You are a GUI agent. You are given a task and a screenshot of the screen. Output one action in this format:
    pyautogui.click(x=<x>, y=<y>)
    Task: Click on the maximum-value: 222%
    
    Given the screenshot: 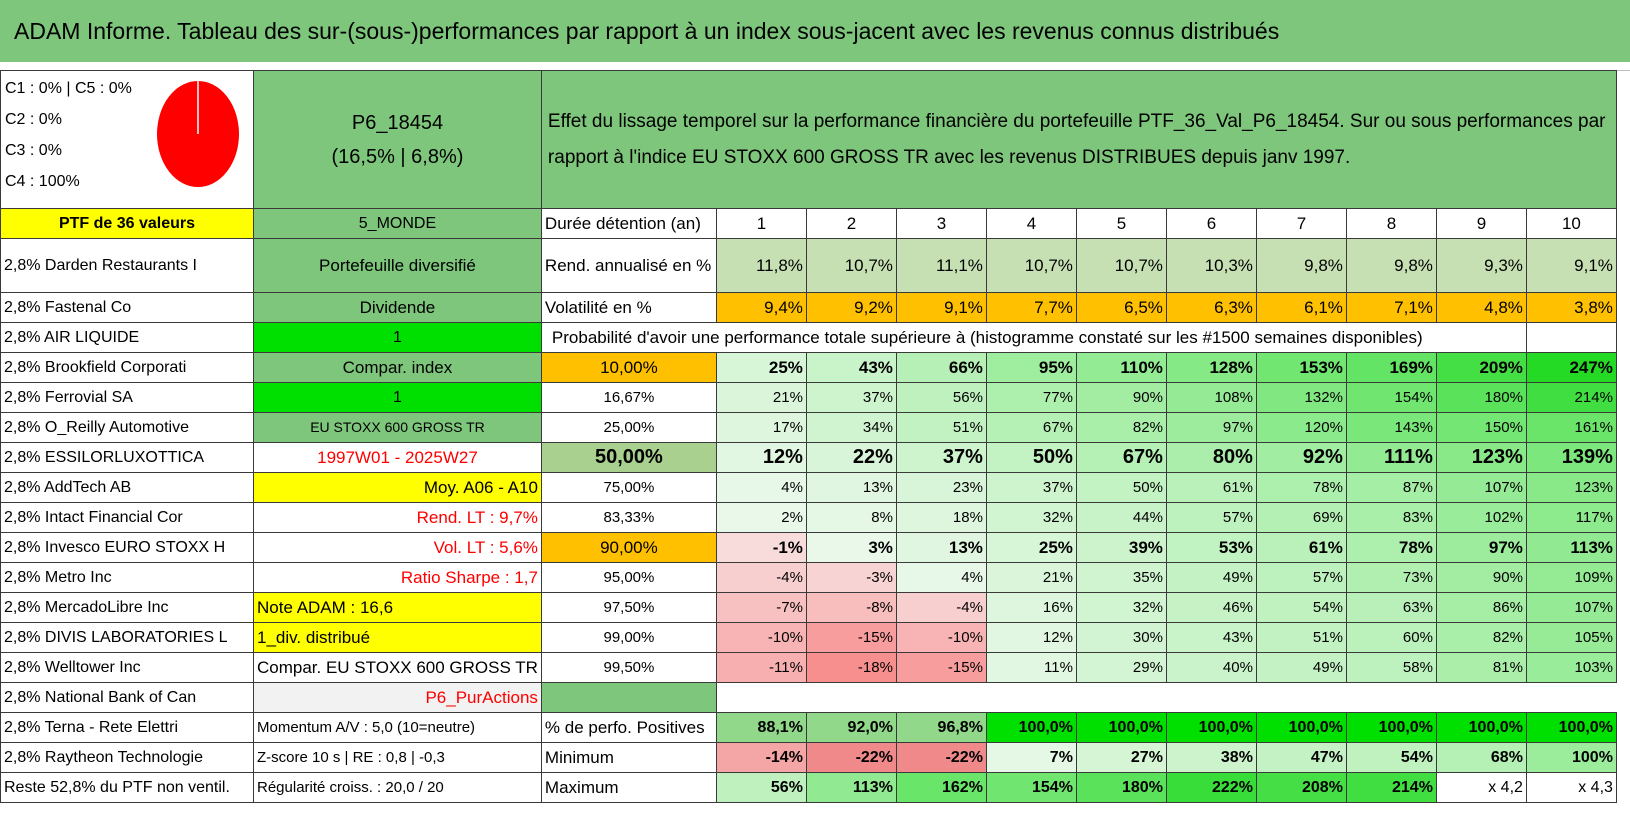 What is the action you would take?
    pyautogui.click(x=1211, y=787)
    